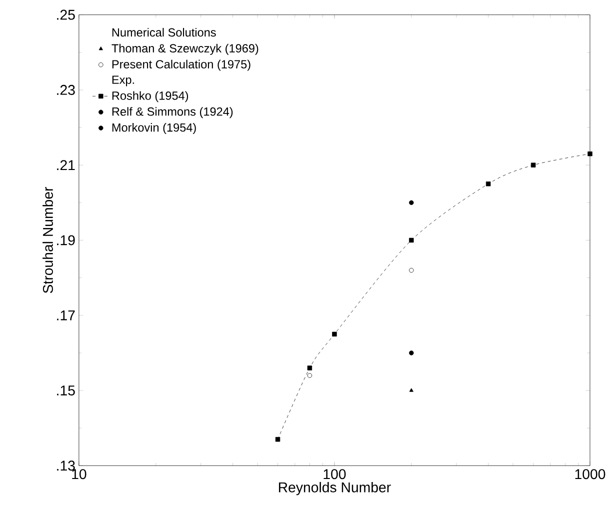 This screenshot has height=521, width=609. I want to click on x-tick-label: 100, so click(335, 474).